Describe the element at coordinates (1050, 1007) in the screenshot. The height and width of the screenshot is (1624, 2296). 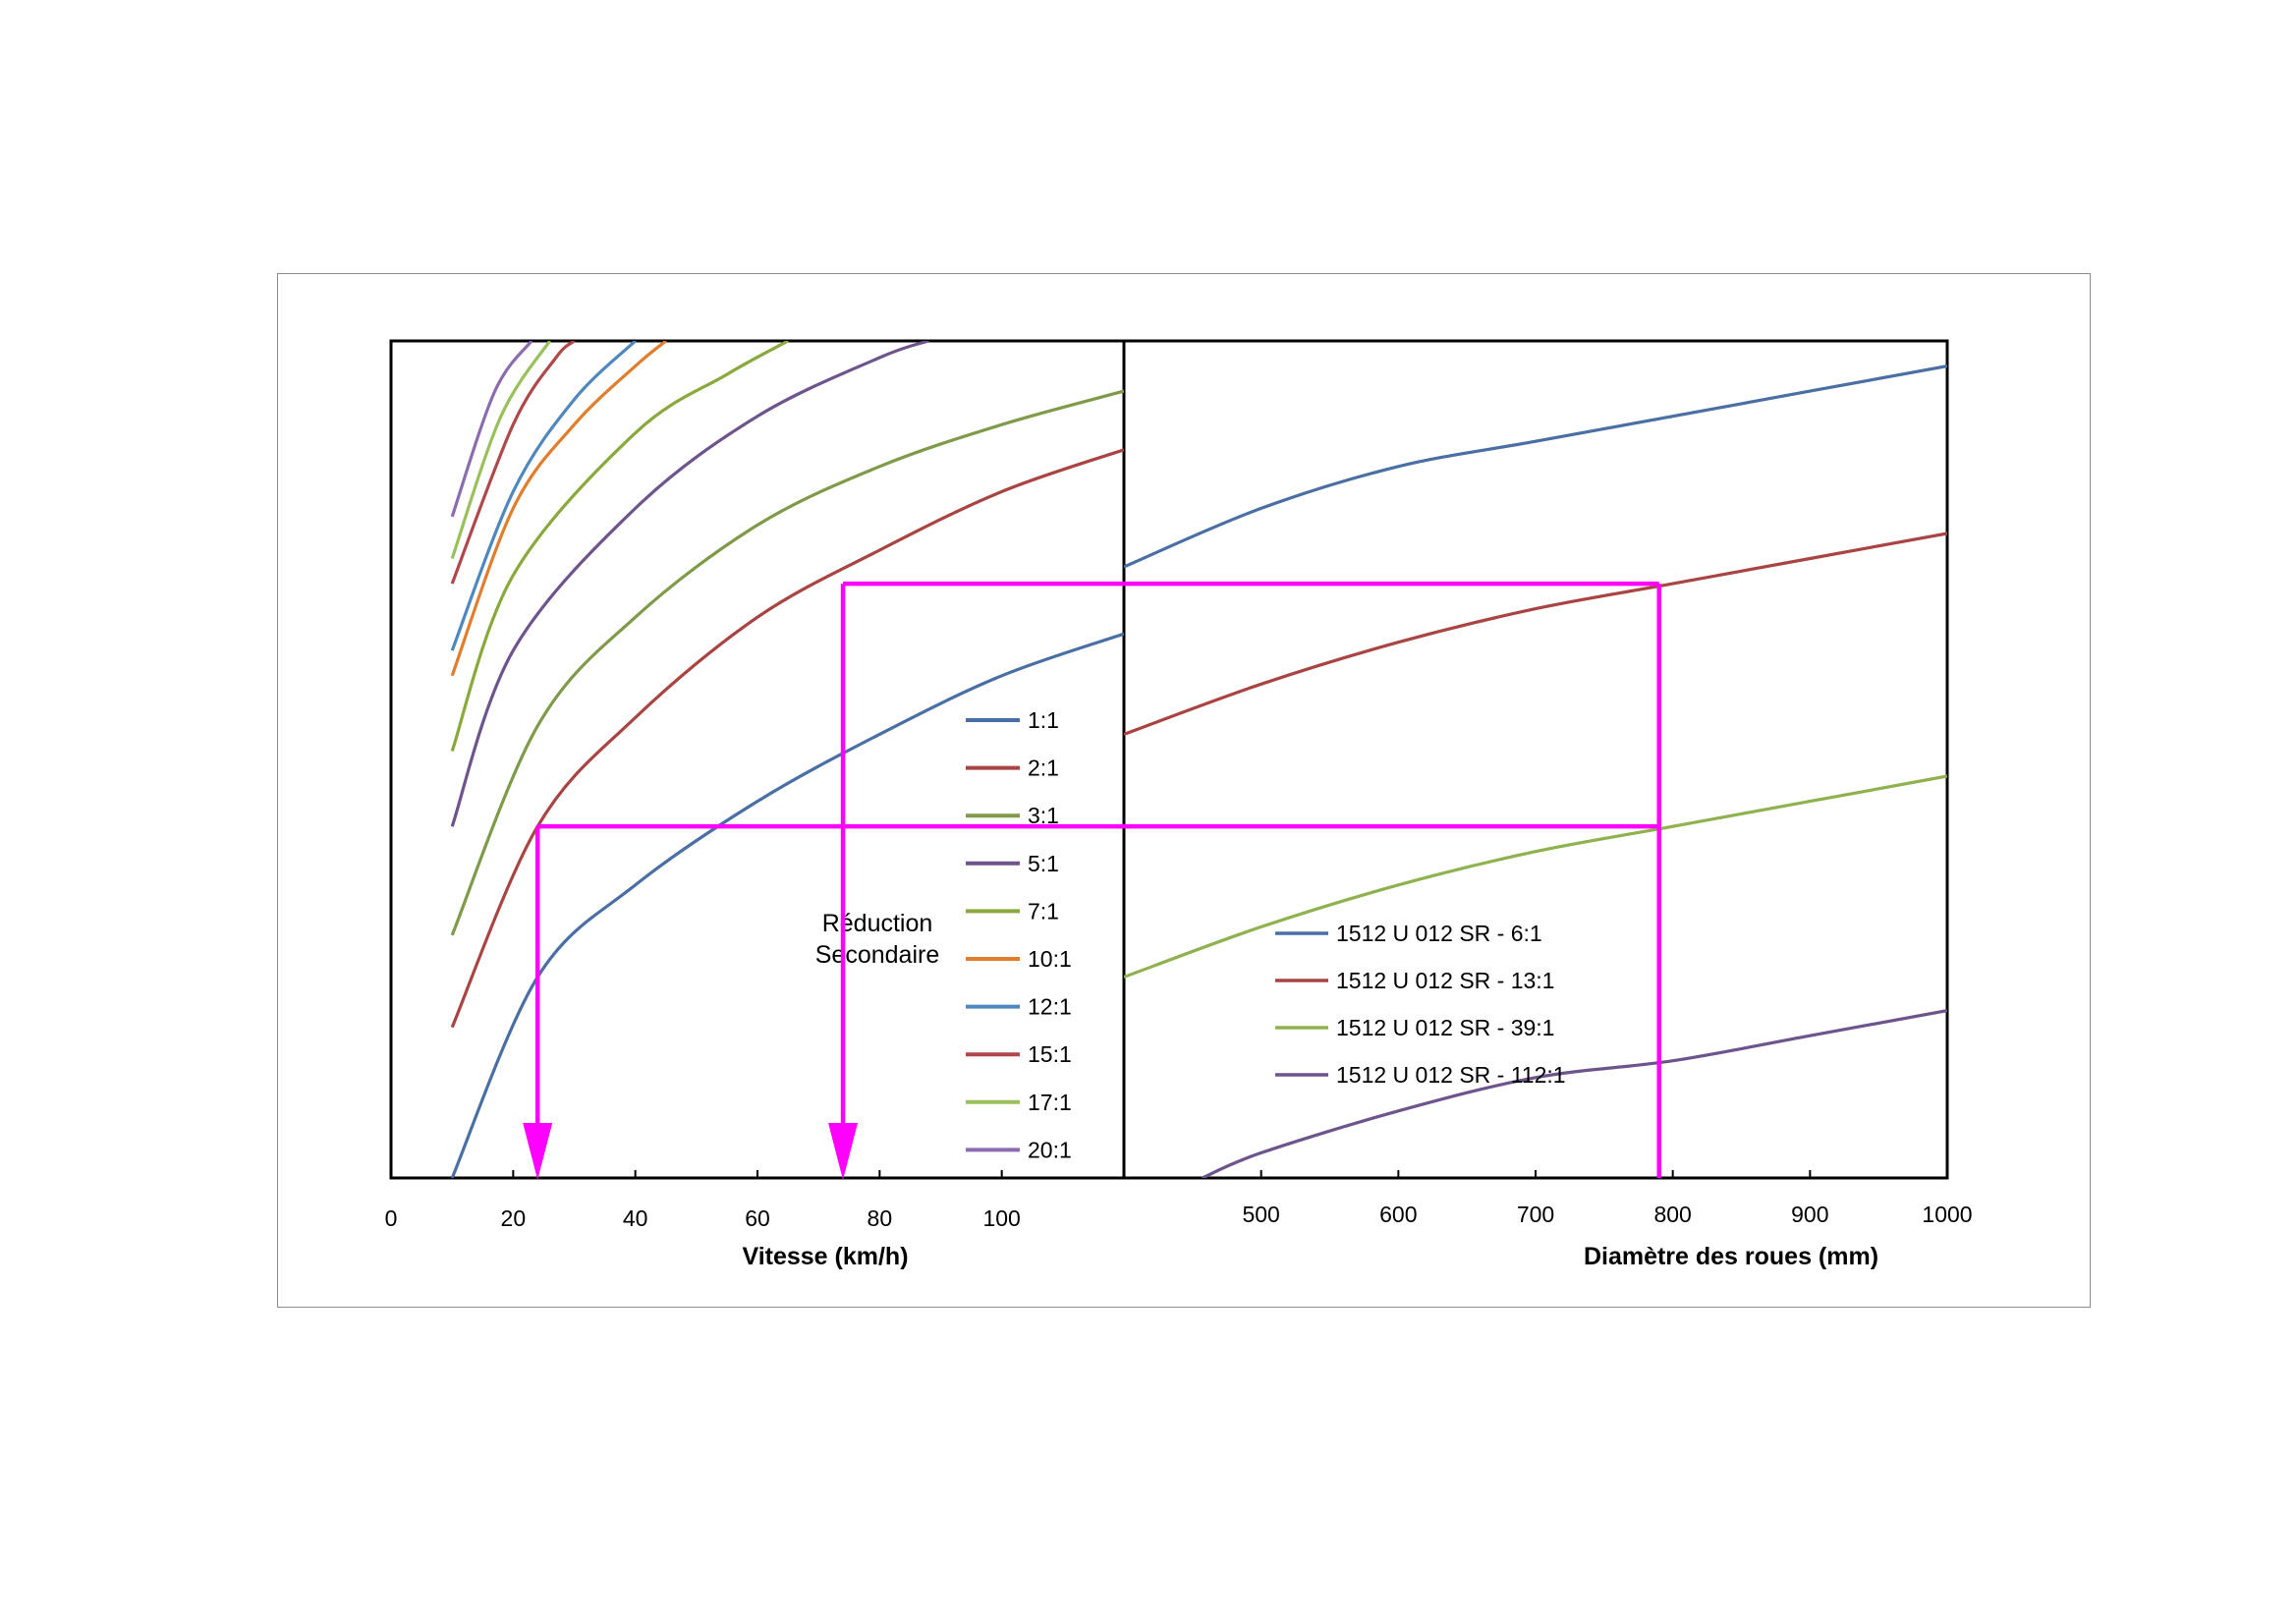
I see `left-legend-label-6: 12:1` at that location.